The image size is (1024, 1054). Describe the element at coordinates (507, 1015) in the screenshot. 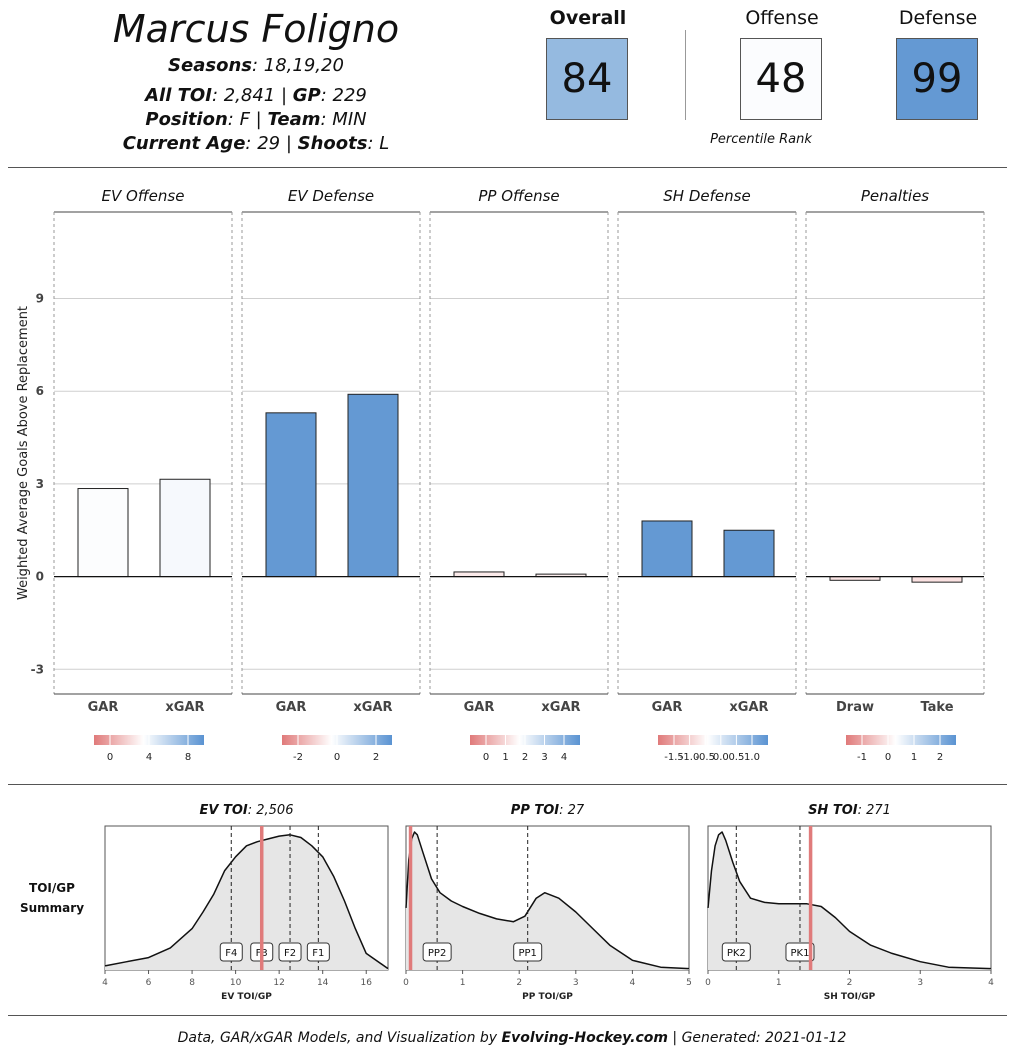

I see `footer-separator` at that location.